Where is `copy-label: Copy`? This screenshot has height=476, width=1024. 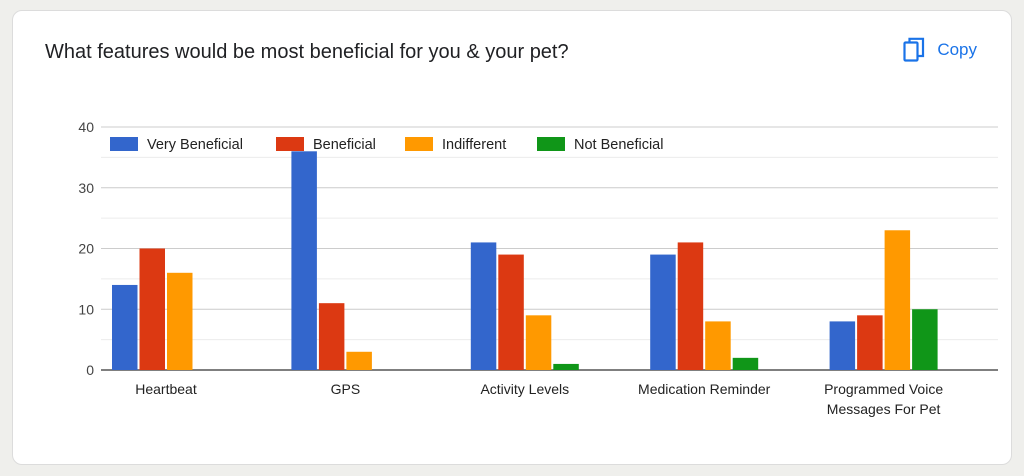 copy-label: Copy is located at coordinates (957, 49).